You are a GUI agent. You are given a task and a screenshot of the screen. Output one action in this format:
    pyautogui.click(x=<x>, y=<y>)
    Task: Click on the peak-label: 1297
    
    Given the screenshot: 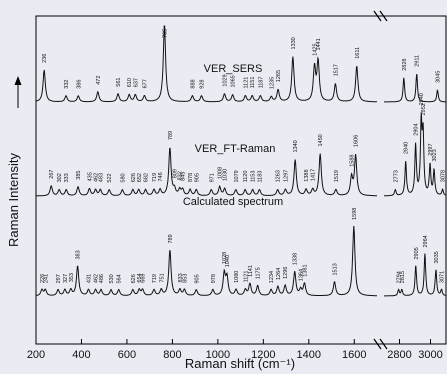 What is the action you would take?
    pyautogui.click(x=286, y=176)
    